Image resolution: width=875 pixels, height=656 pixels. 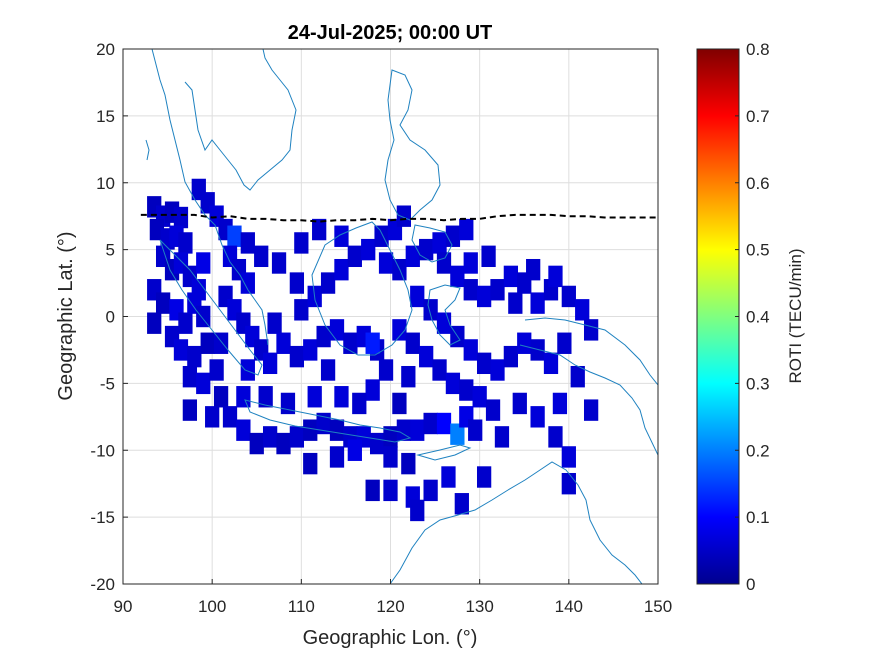 What do you see at coordinates (123, 606) in the screenshot?
I see `x-tick-label: 90` at bounding box center [123, 606].